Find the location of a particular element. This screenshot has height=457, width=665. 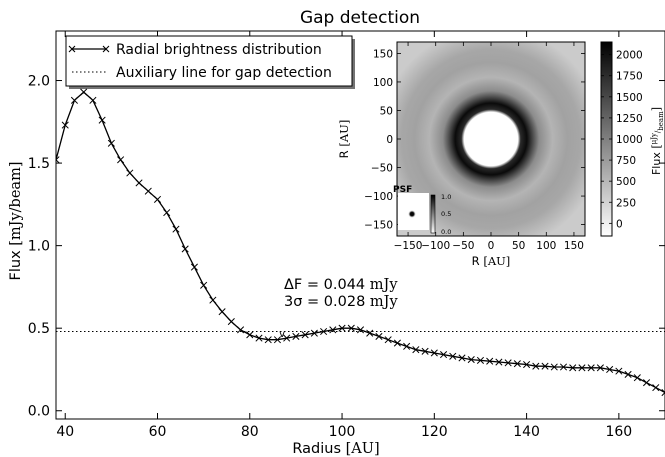

three-sigma-prefix: 3σ = is located at coordinates (304, 302).